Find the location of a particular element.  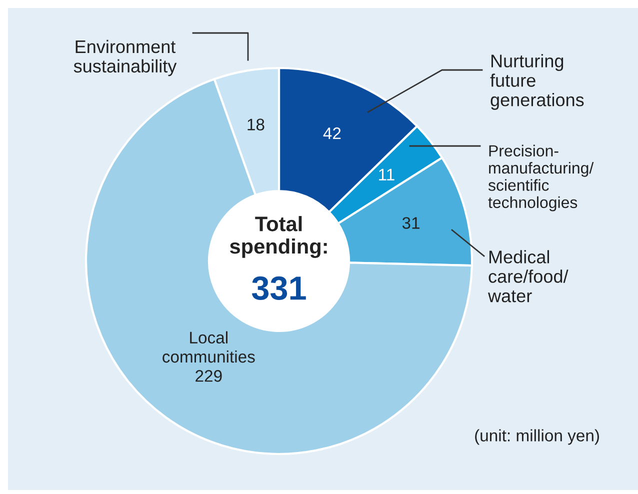

slice-label: Local communities is located at coordinates (208, 347).